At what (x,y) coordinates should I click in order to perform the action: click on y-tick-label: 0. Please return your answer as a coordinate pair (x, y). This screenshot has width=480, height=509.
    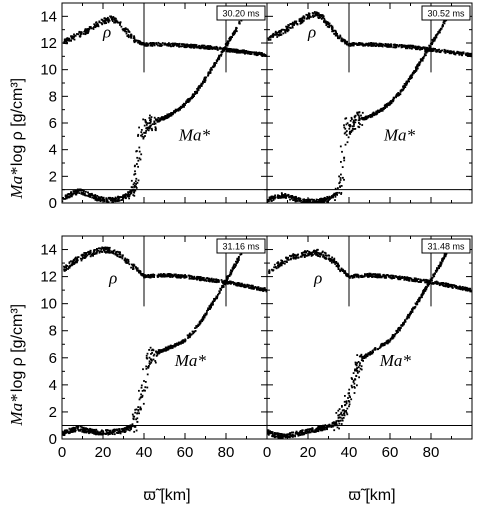
    Looking at the image, I should click on (53, 439).